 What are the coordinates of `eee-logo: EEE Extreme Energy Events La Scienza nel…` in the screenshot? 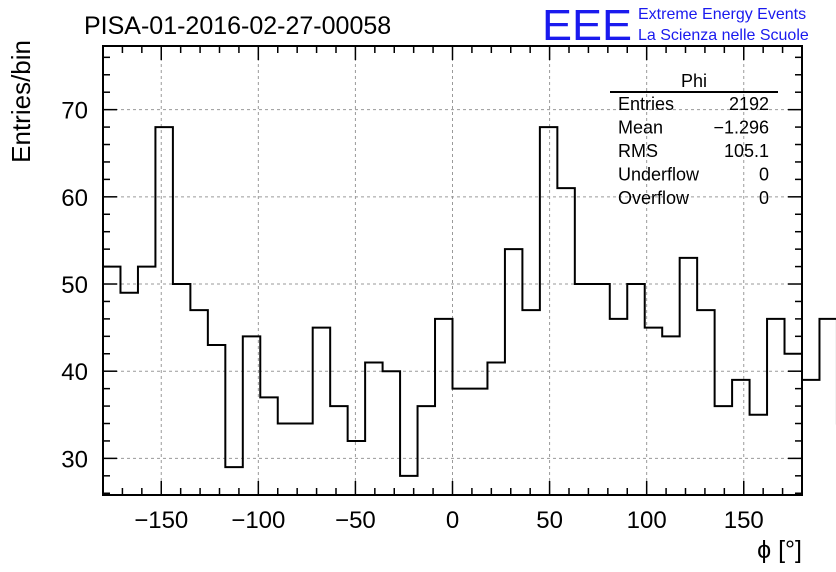 It's located at (675, 25).